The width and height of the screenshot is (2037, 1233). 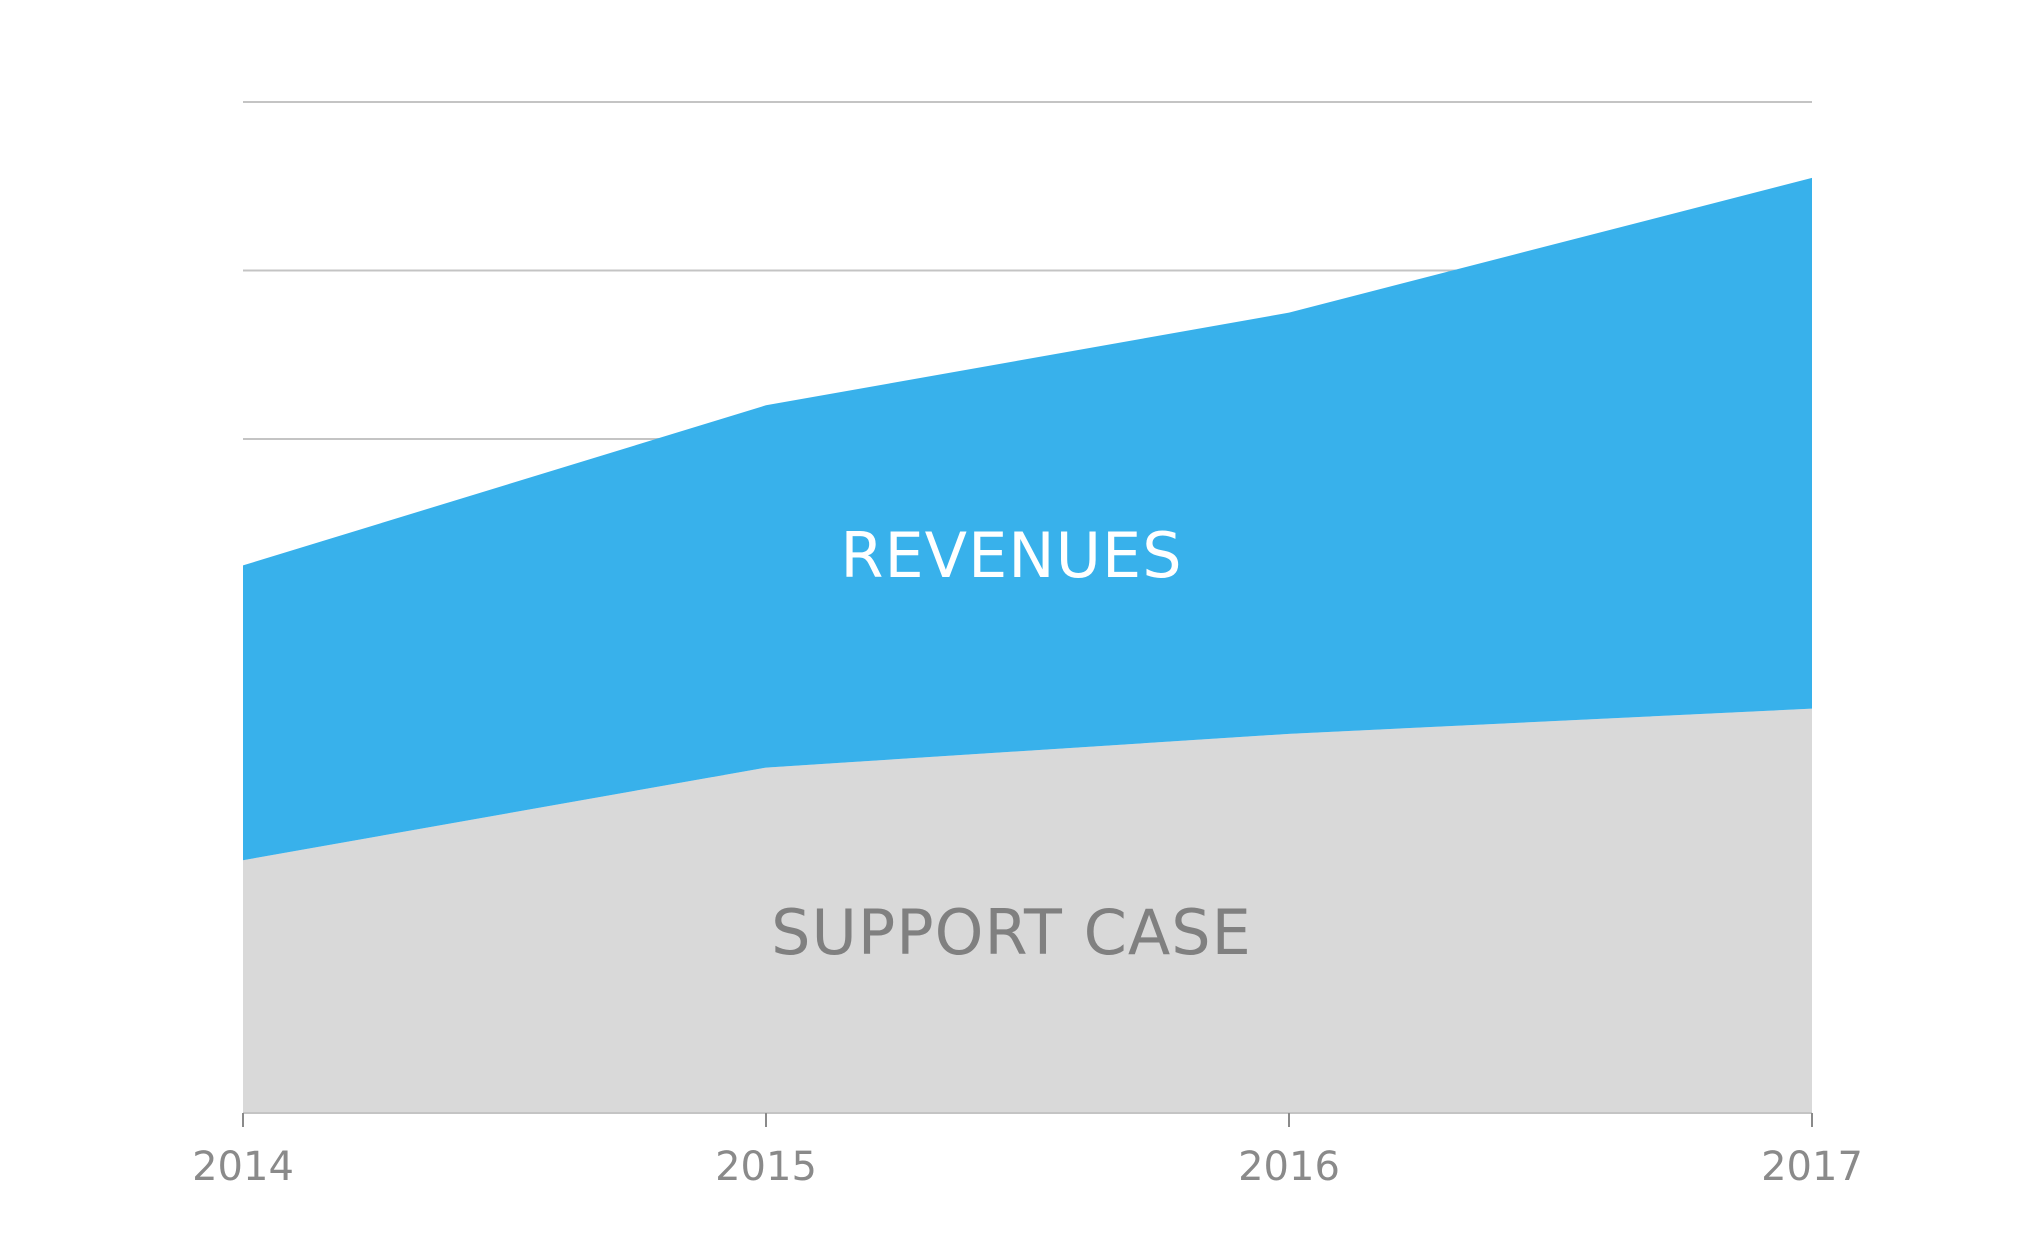 What do you see at coordinates (243, 1167) in the screenshot?
I see `x-tick-label-2014: 2014` at bounding box center [243, 1167].